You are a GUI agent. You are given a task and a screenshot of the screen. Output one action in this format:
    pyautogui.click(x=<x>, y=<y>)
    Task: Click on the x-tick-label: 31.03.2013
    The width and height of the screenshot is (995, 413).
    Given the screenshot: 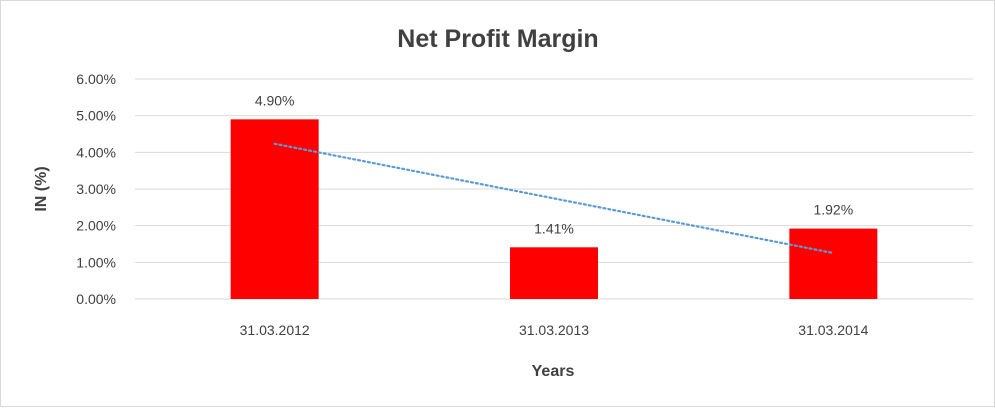 What is the action you would take?
    pyautogui.click(x=554, y=330)
    